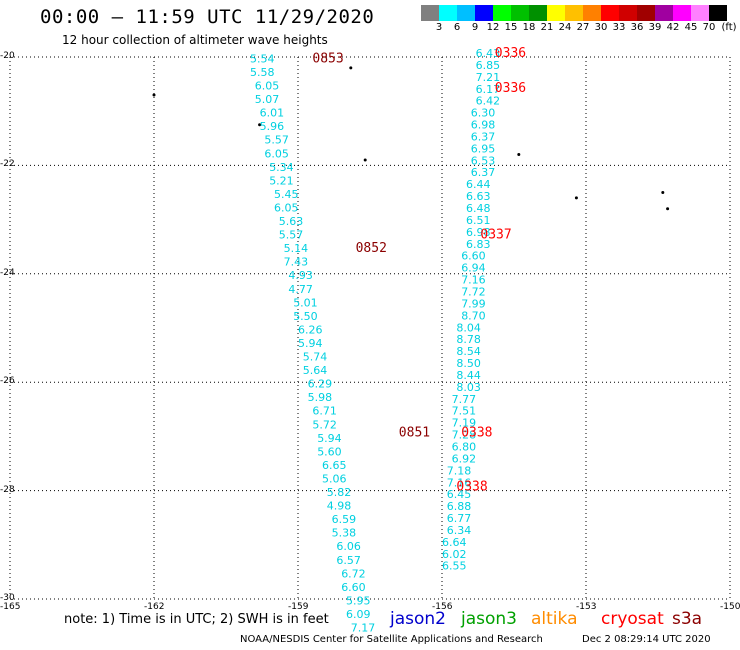 The width and height of the screenshot is (740, 650). What do you see at coordinates (586, 607) in the screenshot?
I see `lon-tick-label: -153` at bounding box center [586, 607].